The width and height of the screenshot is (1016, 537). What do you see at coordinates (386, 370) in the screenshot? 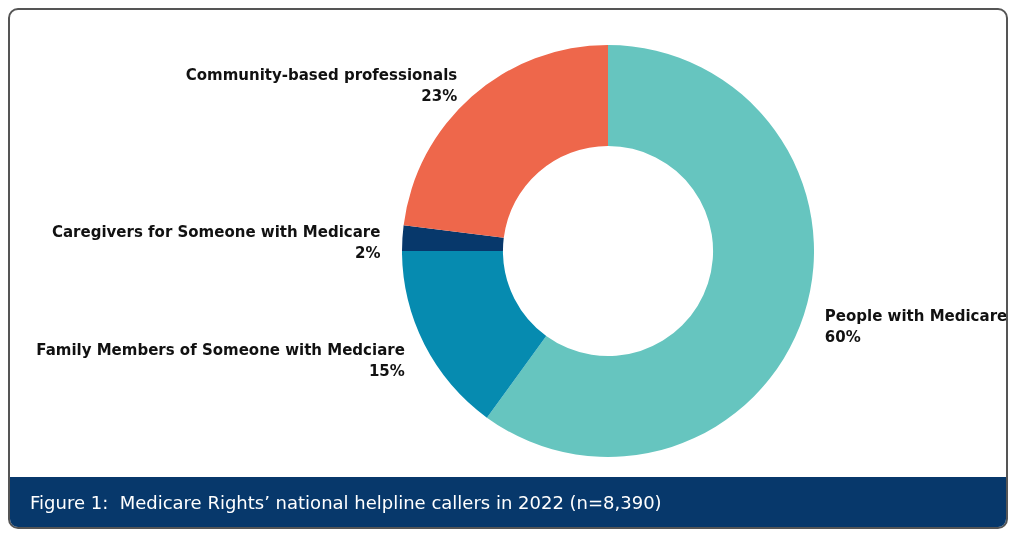
I see `data-label: 15%` at bounding box center [386, 370].